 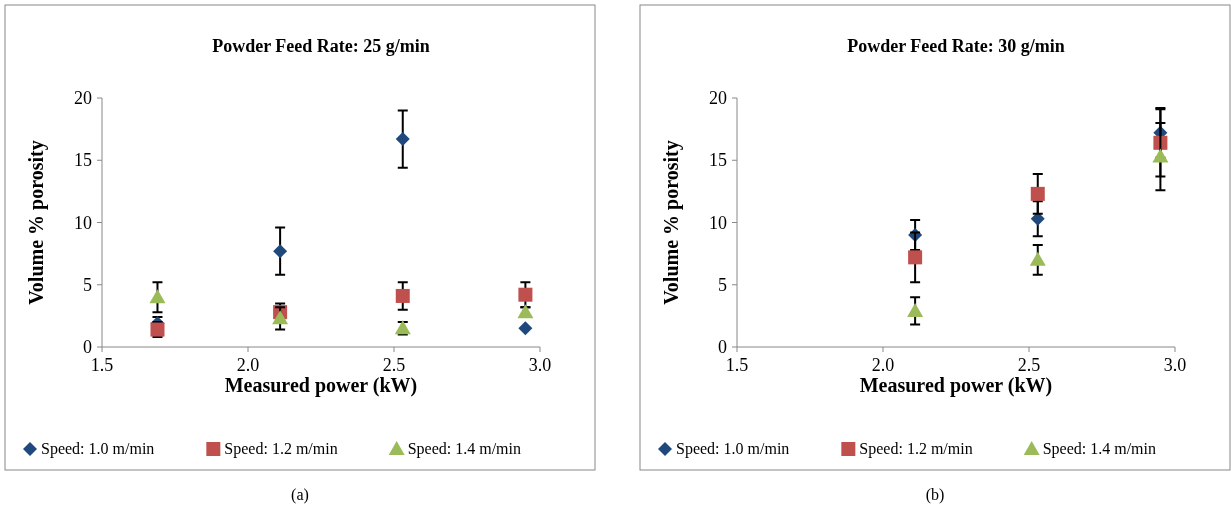 What do you see at coordinates (935, 495) in the screenshot?
I see `text: (b)` at bounding box center [935, 495].